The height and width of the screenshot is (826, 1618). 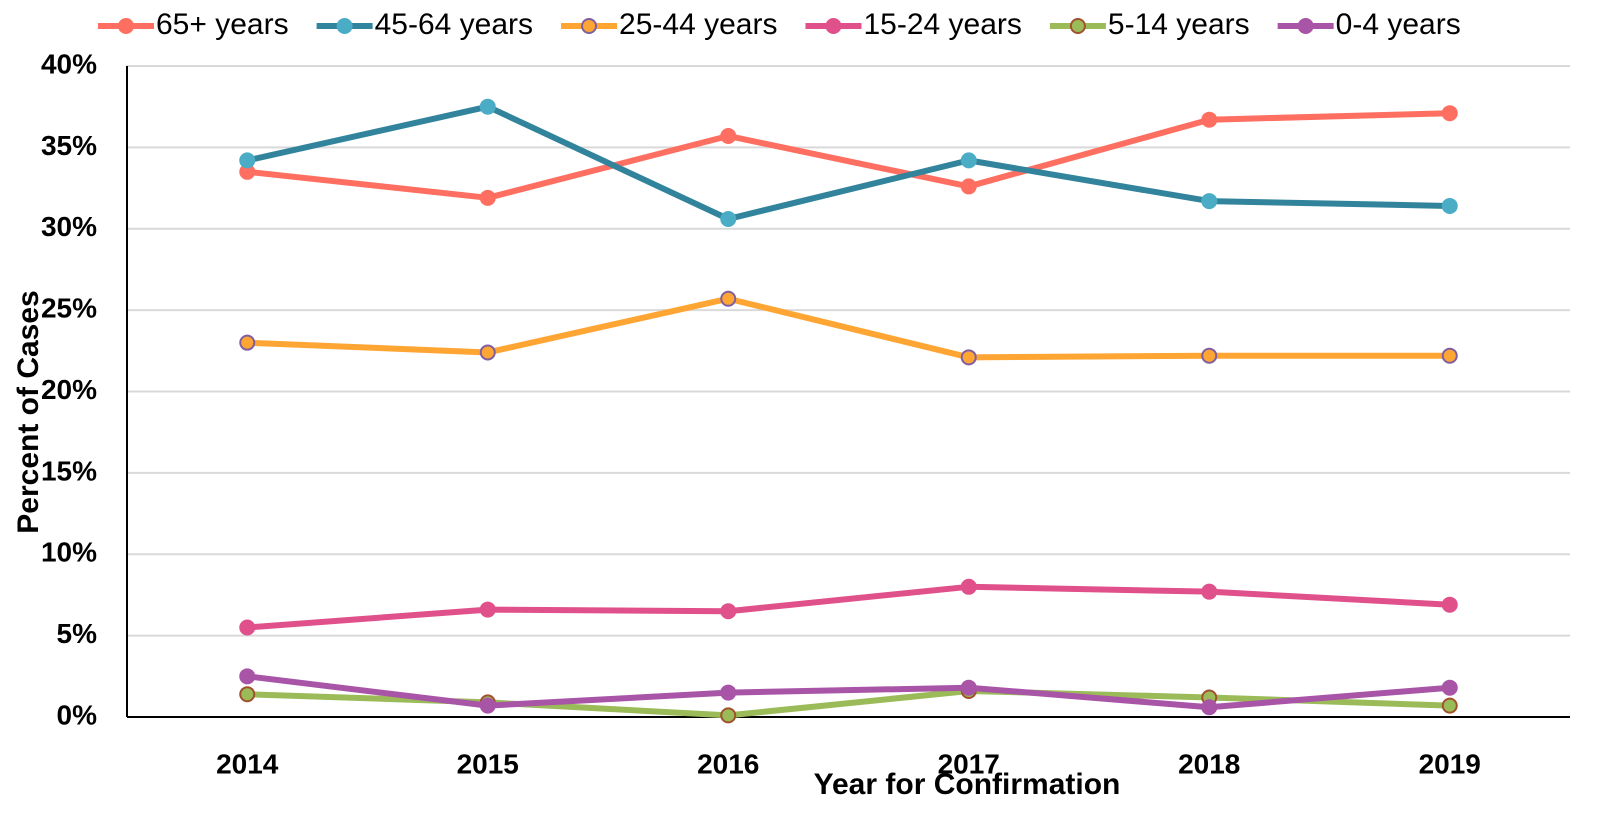 What do you see at coordinates (942, 24) in the screenshot?
I see `legend-label: 15-24 years` at bounding box center [942, 24].